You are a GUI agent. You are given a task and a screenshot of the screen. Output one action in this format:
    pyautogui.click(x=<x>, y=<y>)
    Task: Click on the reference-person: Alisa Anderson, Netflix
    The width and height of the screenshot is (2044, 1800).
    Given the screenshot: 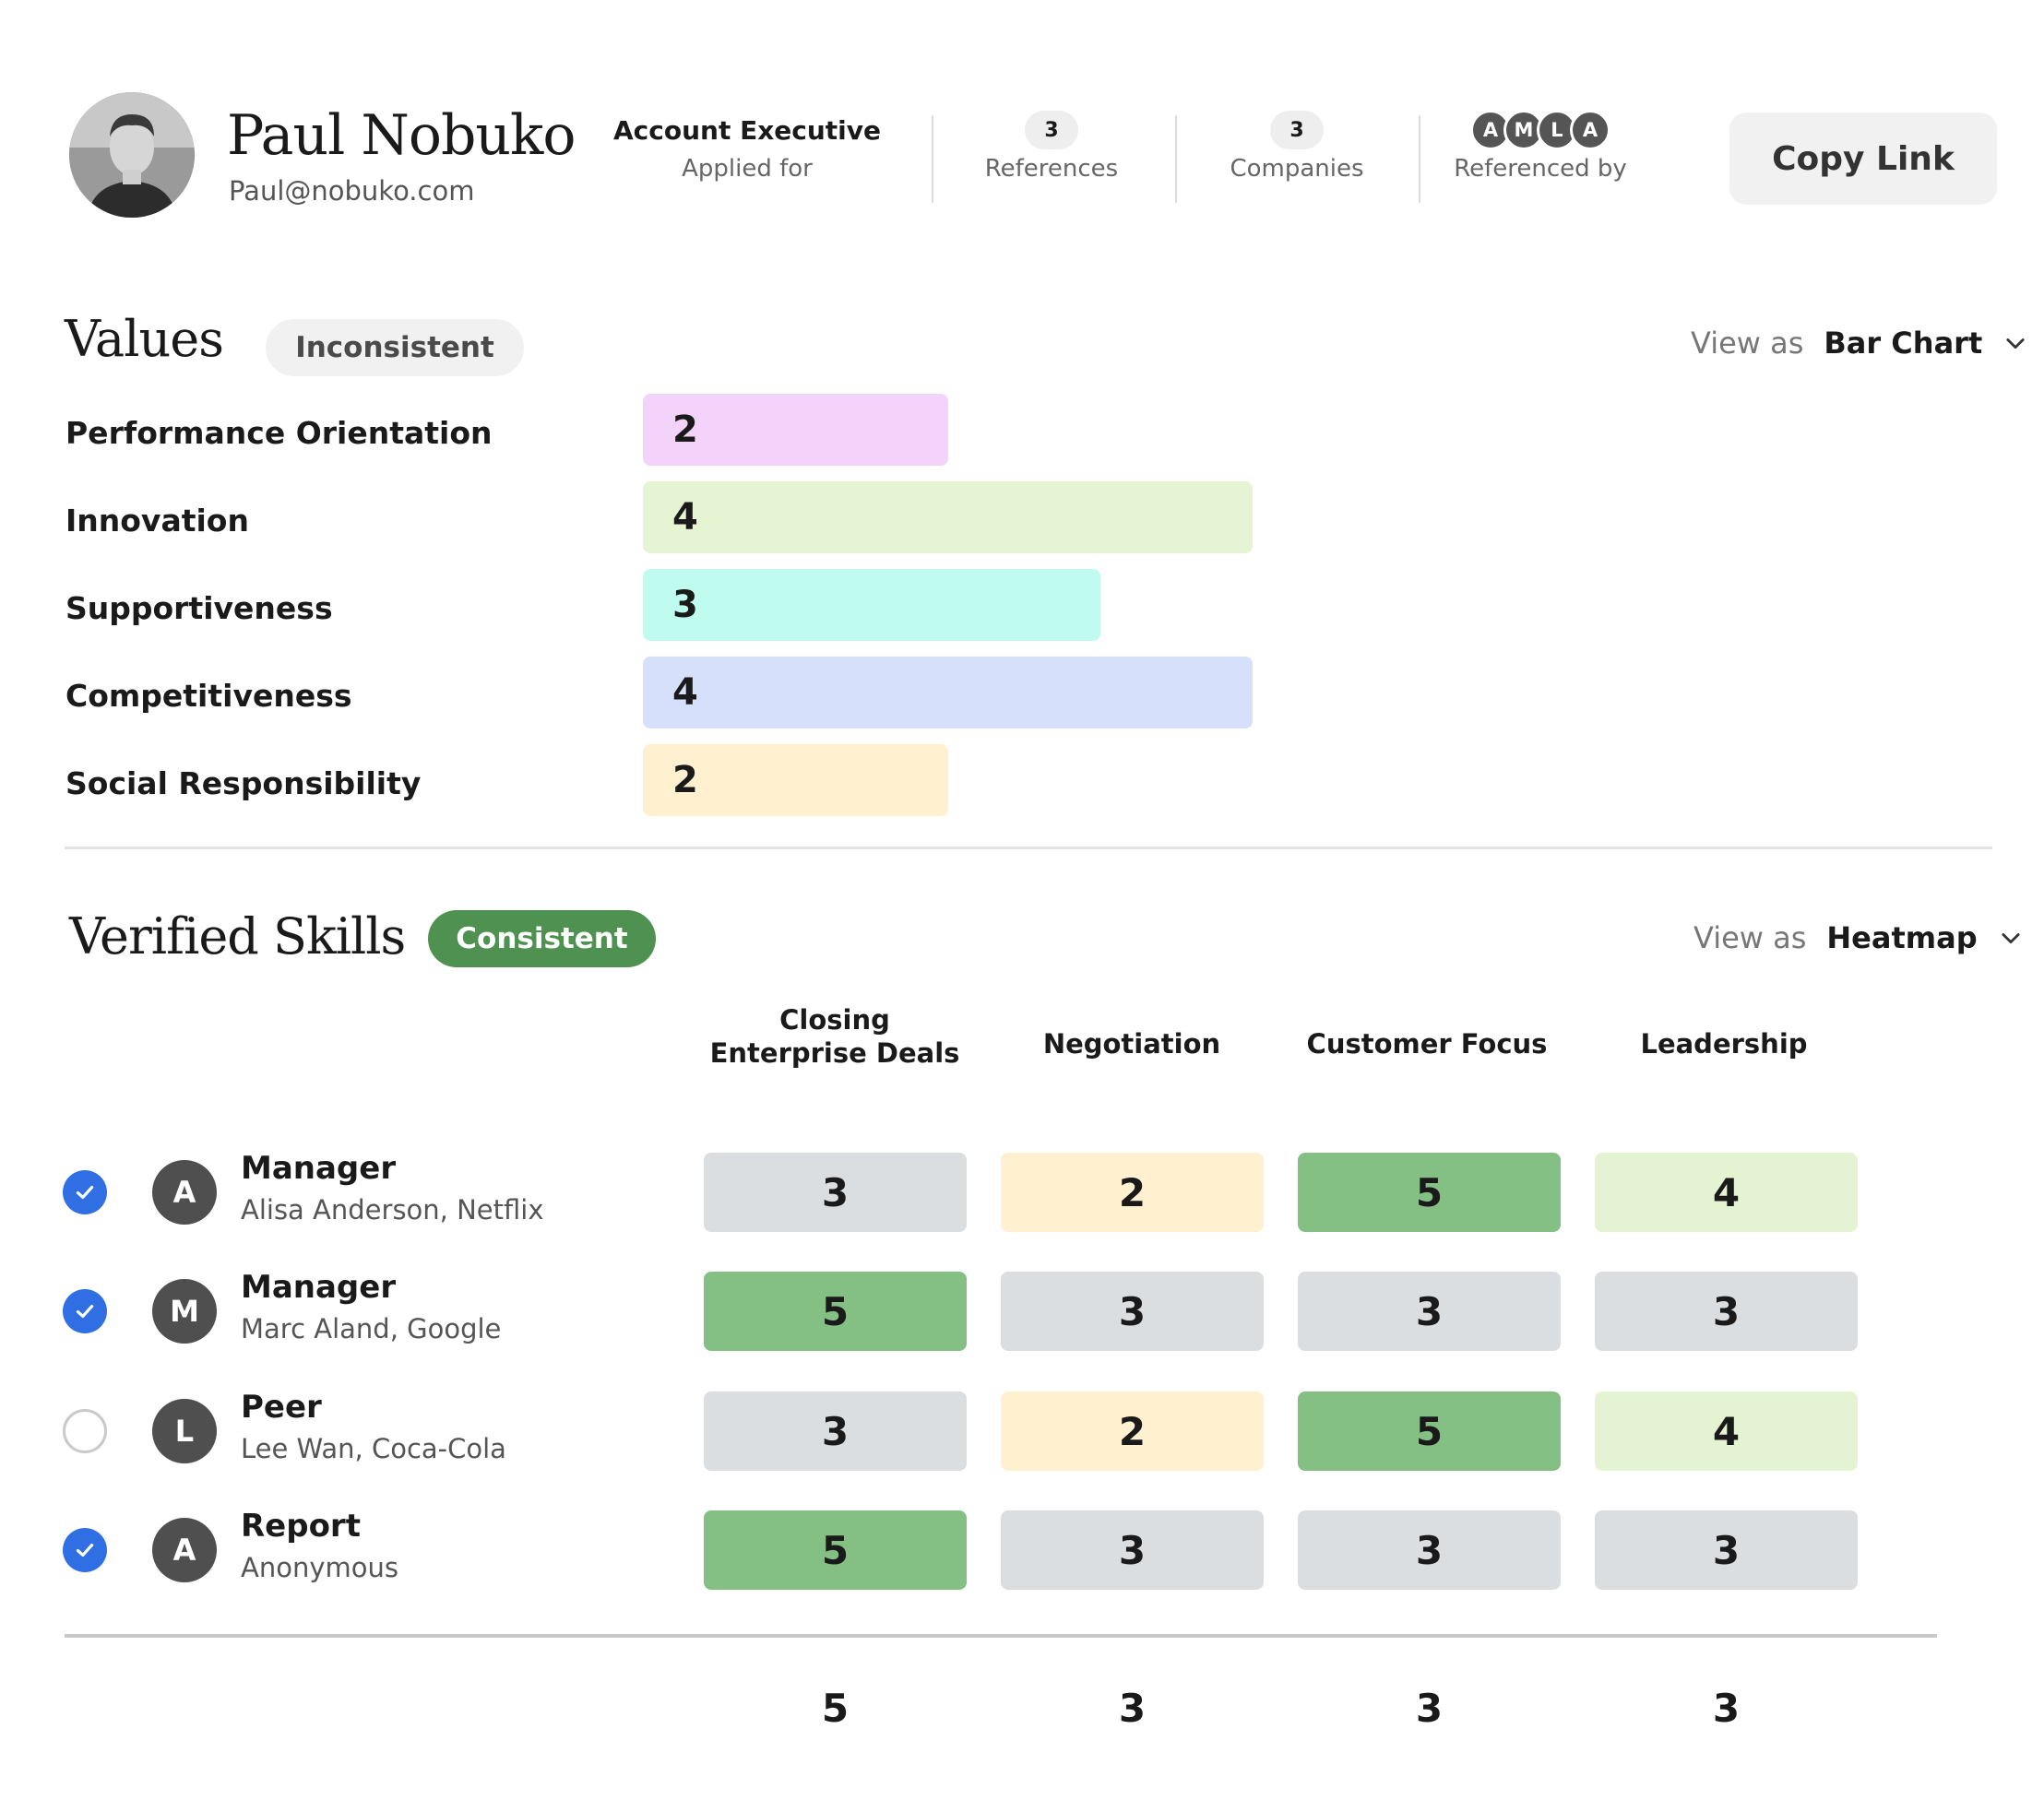 What is the action you would take?
    pyautogui.click(x=393, y=1210)
    